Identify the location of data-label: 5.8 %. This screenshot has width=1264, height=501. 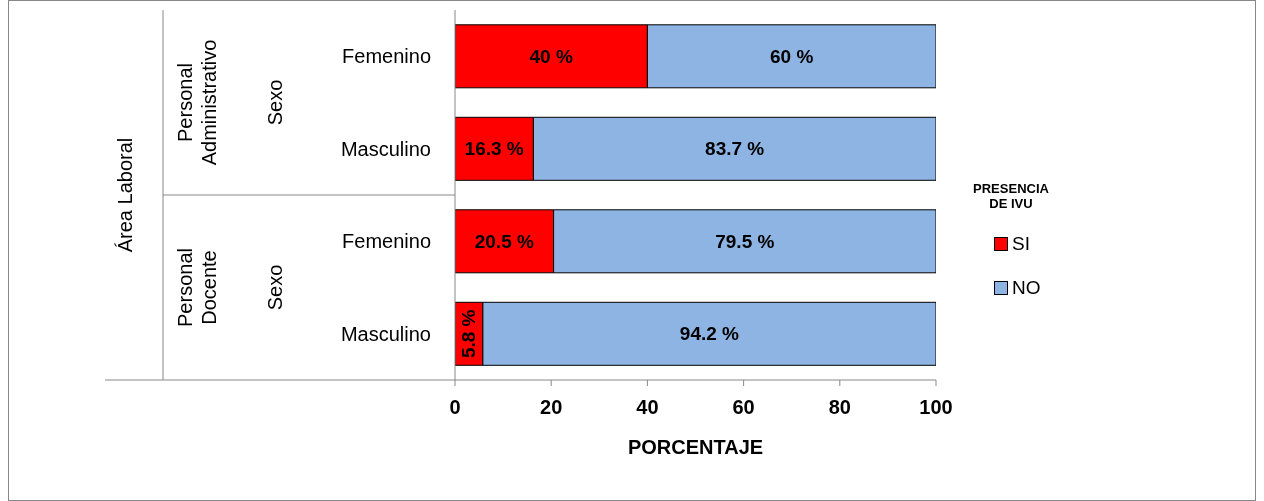
(469, 334).